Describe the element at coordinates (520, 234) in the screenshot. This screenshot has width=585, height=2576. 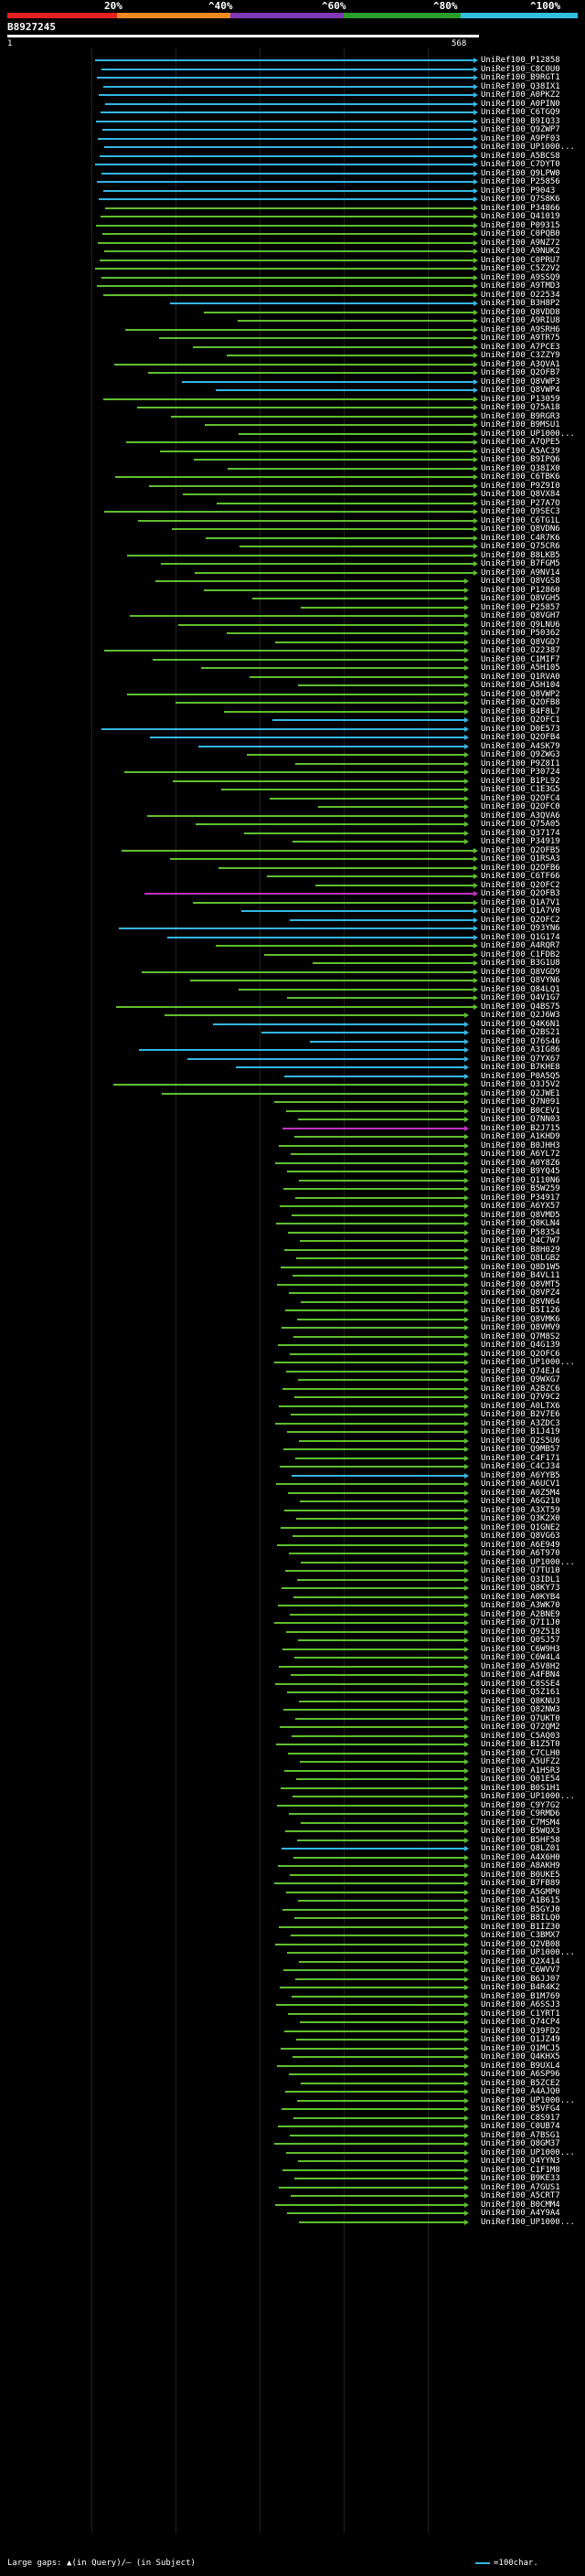
I see `hit-label: UniRef100_C0PQB0` at that location.